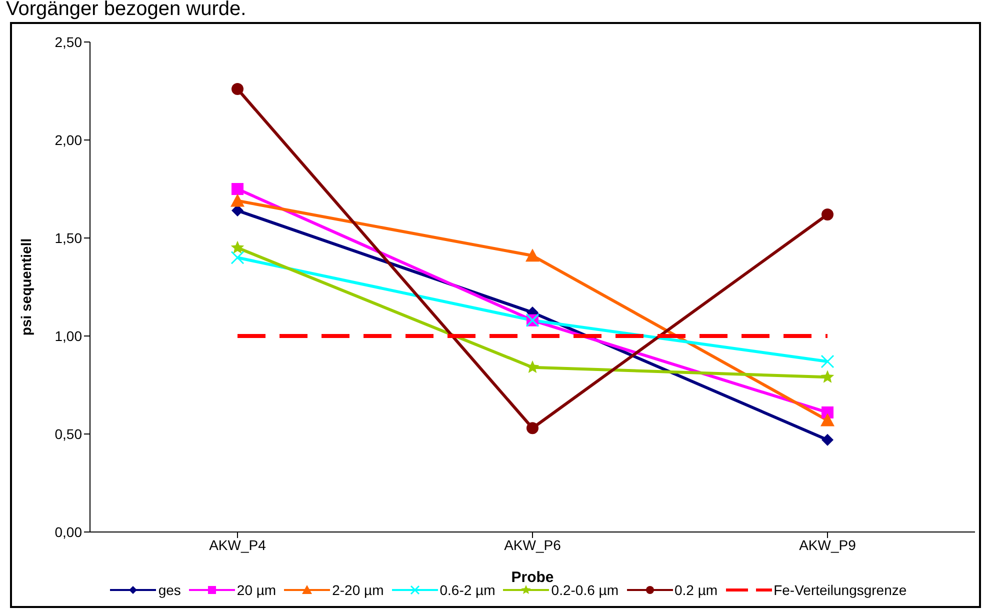 This screenshot has height=610, width=983. I want to click on x-tick-label: AKW_P6, so click(533, 544).